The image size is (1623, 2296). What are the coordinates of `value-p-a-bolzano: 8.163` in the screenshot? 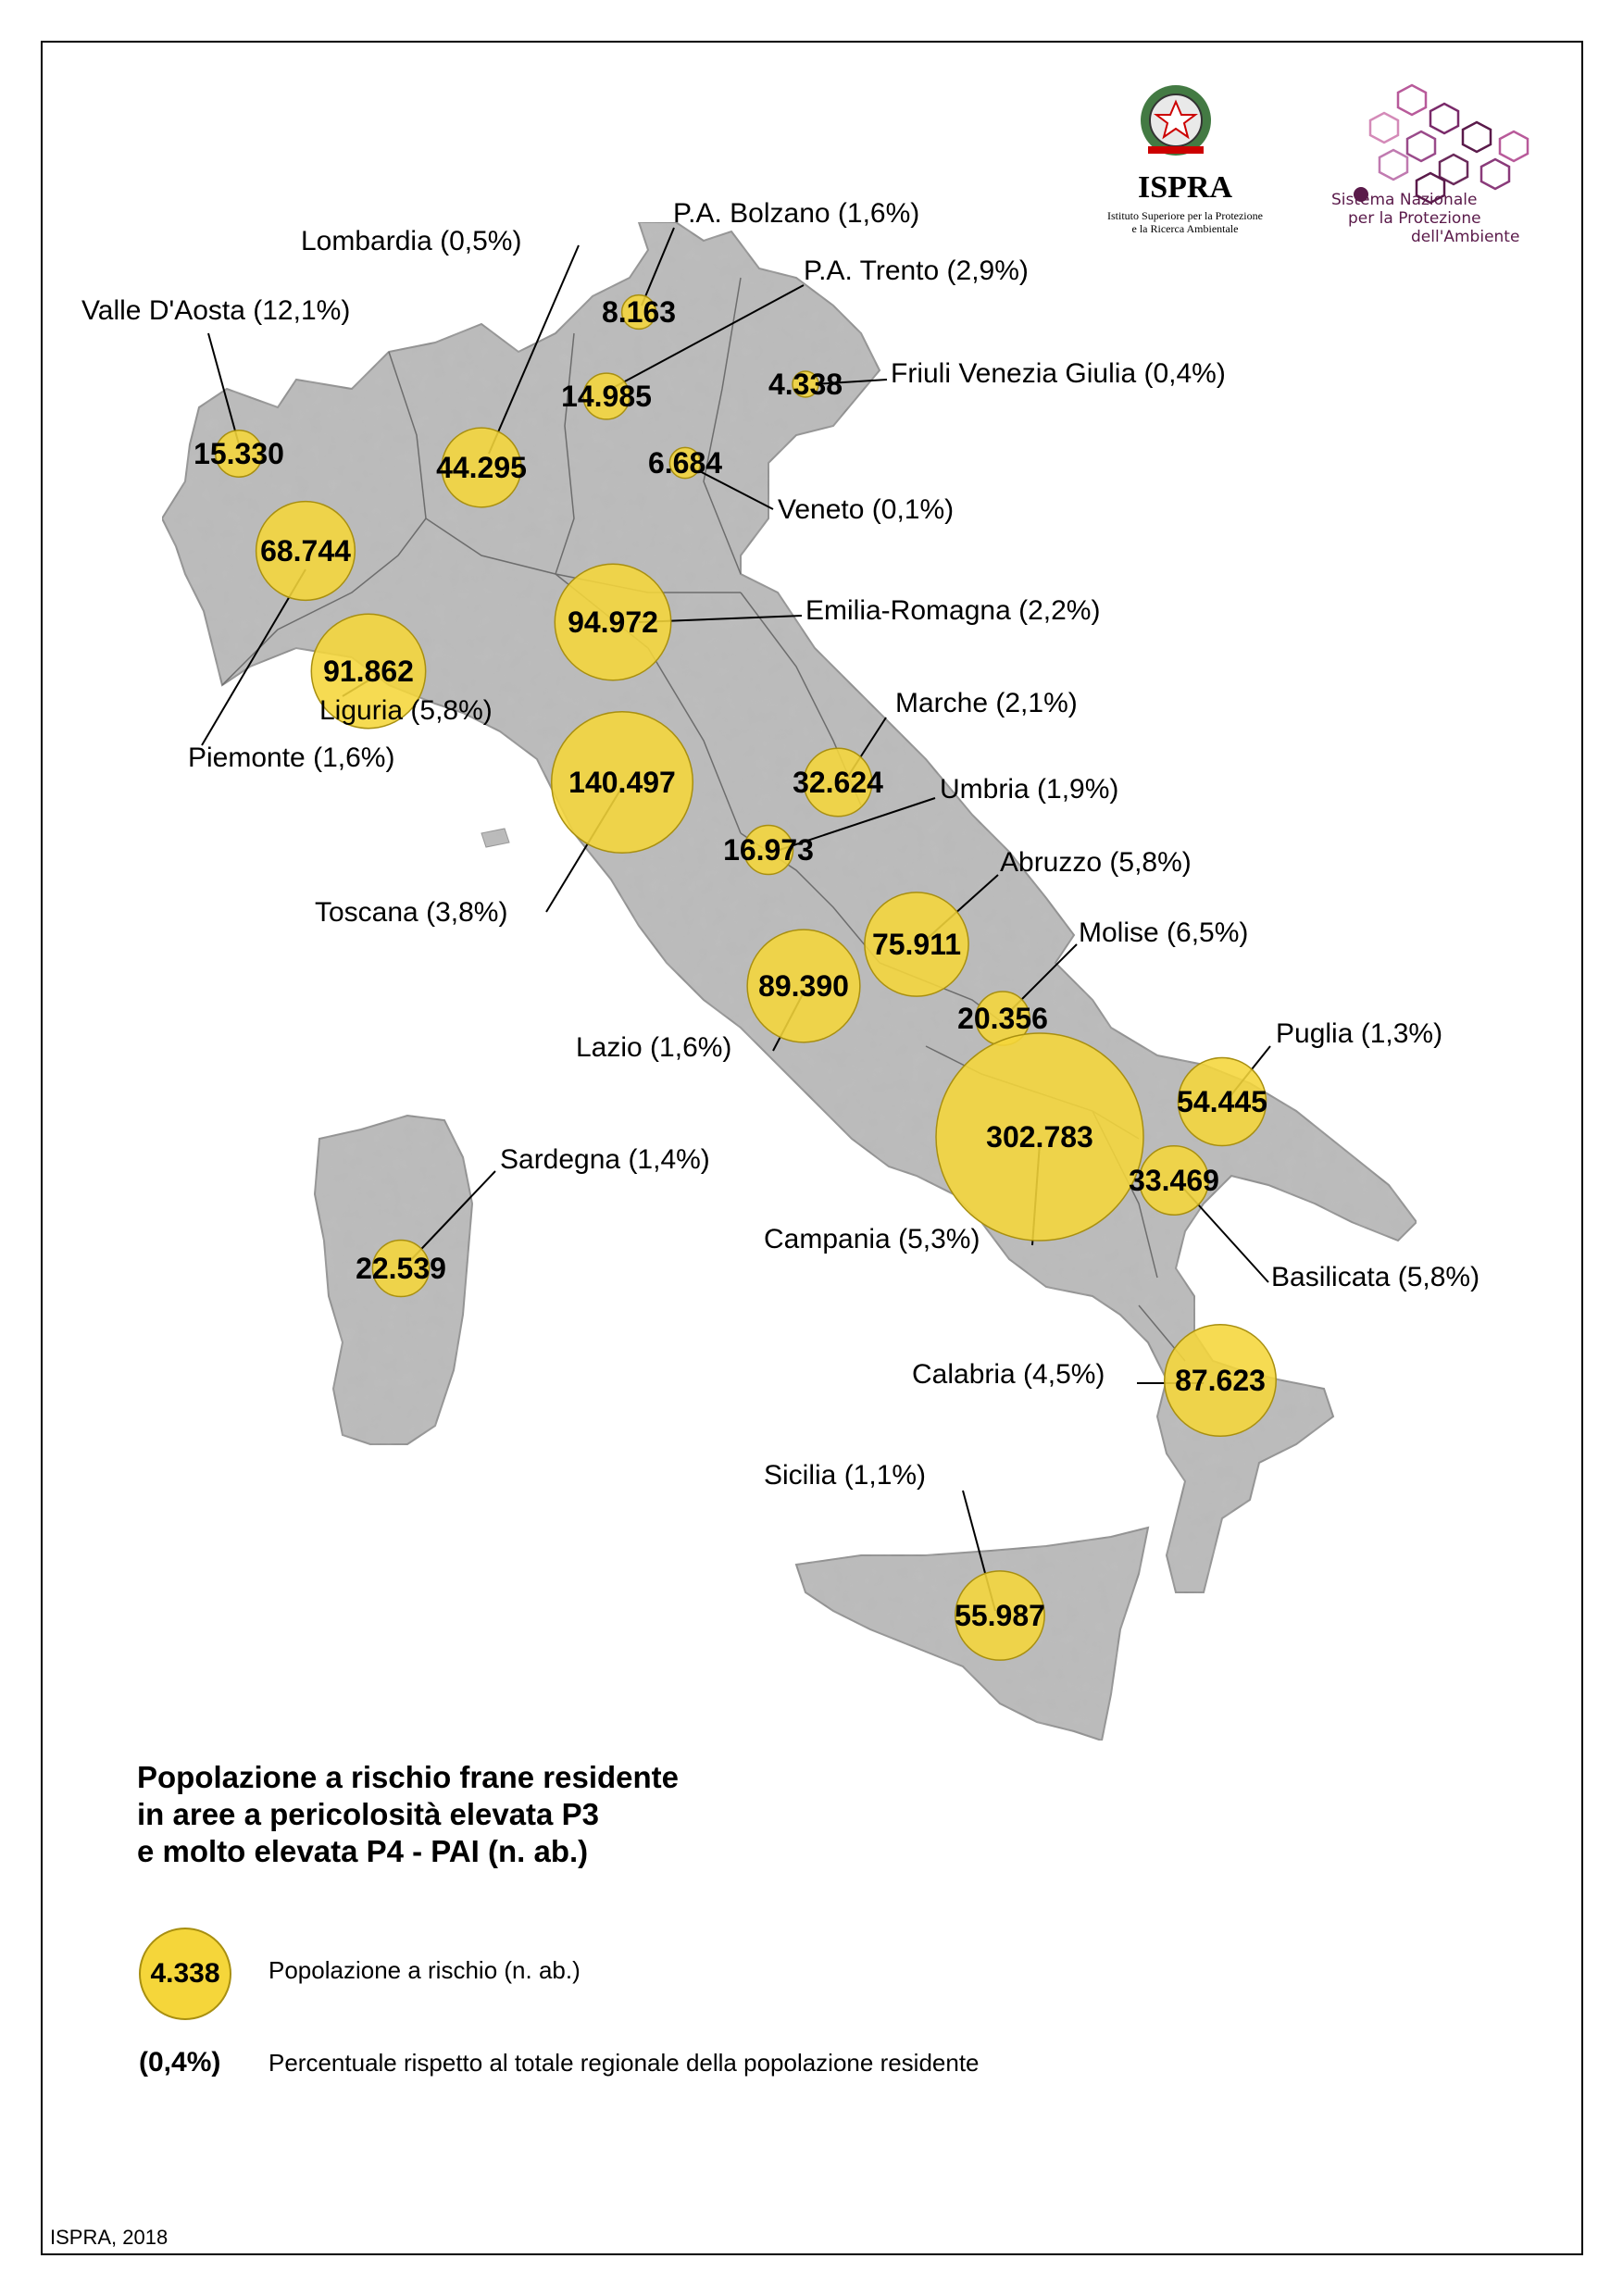 It's located at (639, 312).